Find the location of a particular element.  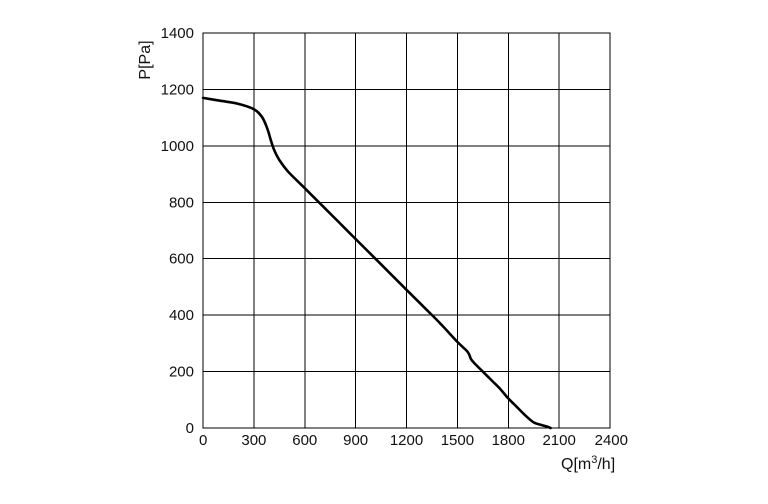

x-tick-label: 300 is located at coordinates (253, 440).